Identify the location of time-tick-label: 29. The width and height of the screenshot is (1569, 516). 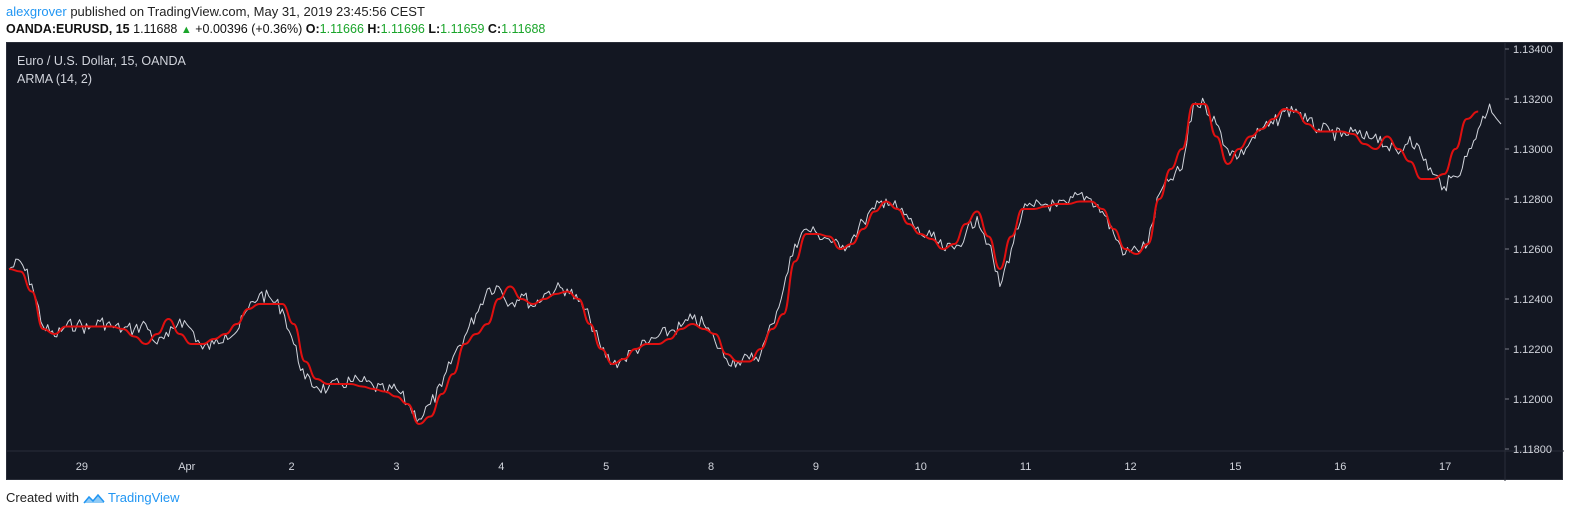
(82, 467).